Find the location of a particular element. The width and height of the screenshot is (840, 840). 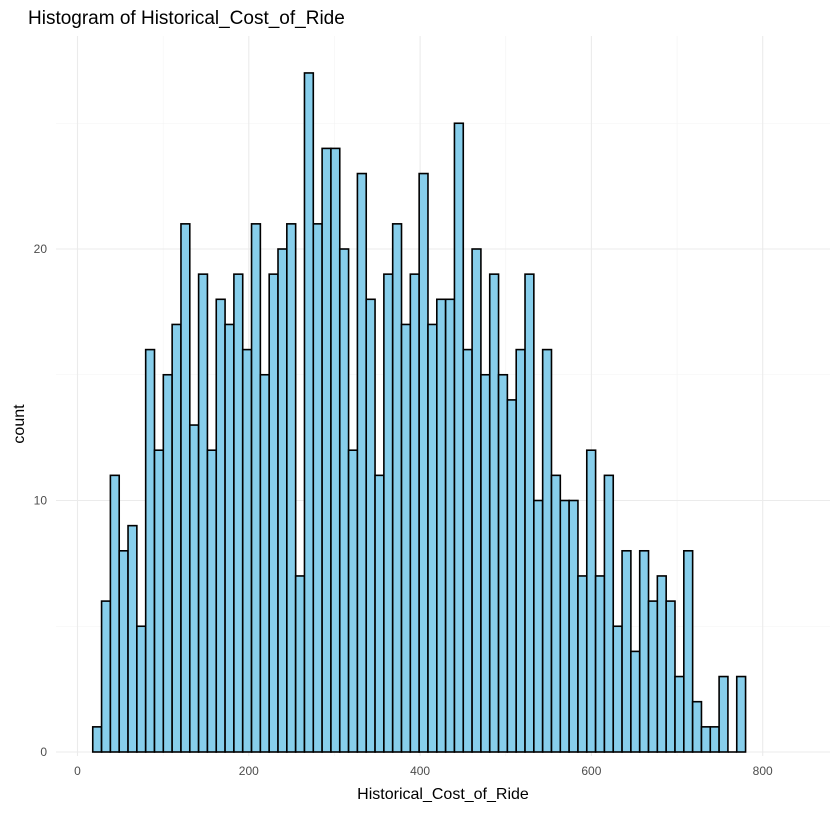

y-tick-label: 20 is located at coordinates (41, 249).